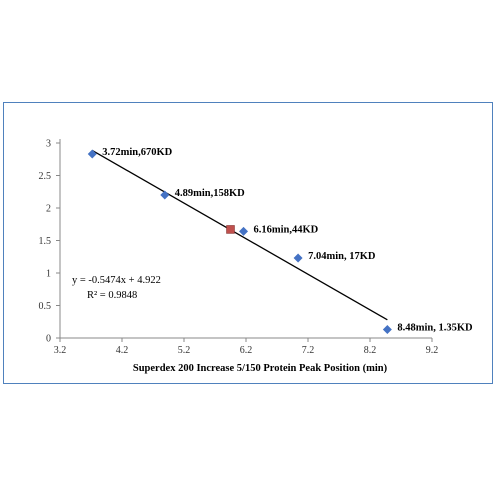 The width and height of the screenshot is (497, 497). What do you see at coordinates (112, 295) in the screenshot?
I see `r-squared-label: R² = 0.9848` at bounding box center [112, 295].